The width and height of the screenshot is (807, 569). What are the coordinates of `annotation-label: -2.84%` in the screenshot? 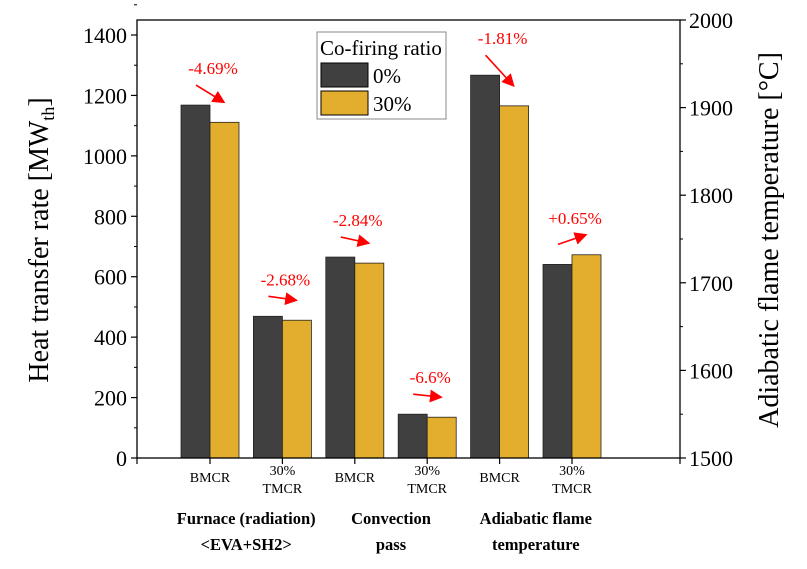 It's located at (358, 220).